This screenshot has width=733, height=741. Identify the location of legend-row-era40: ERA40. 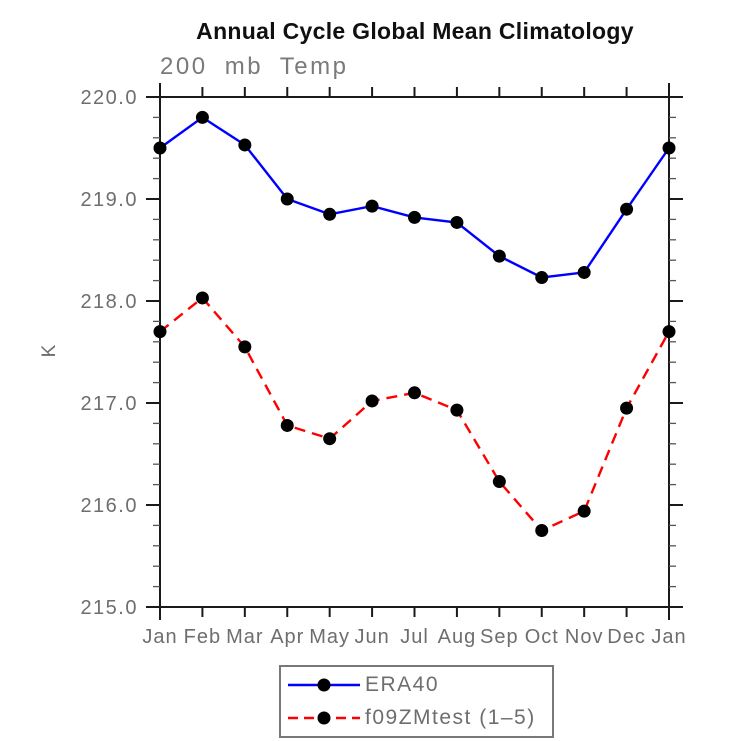
(416, 685).